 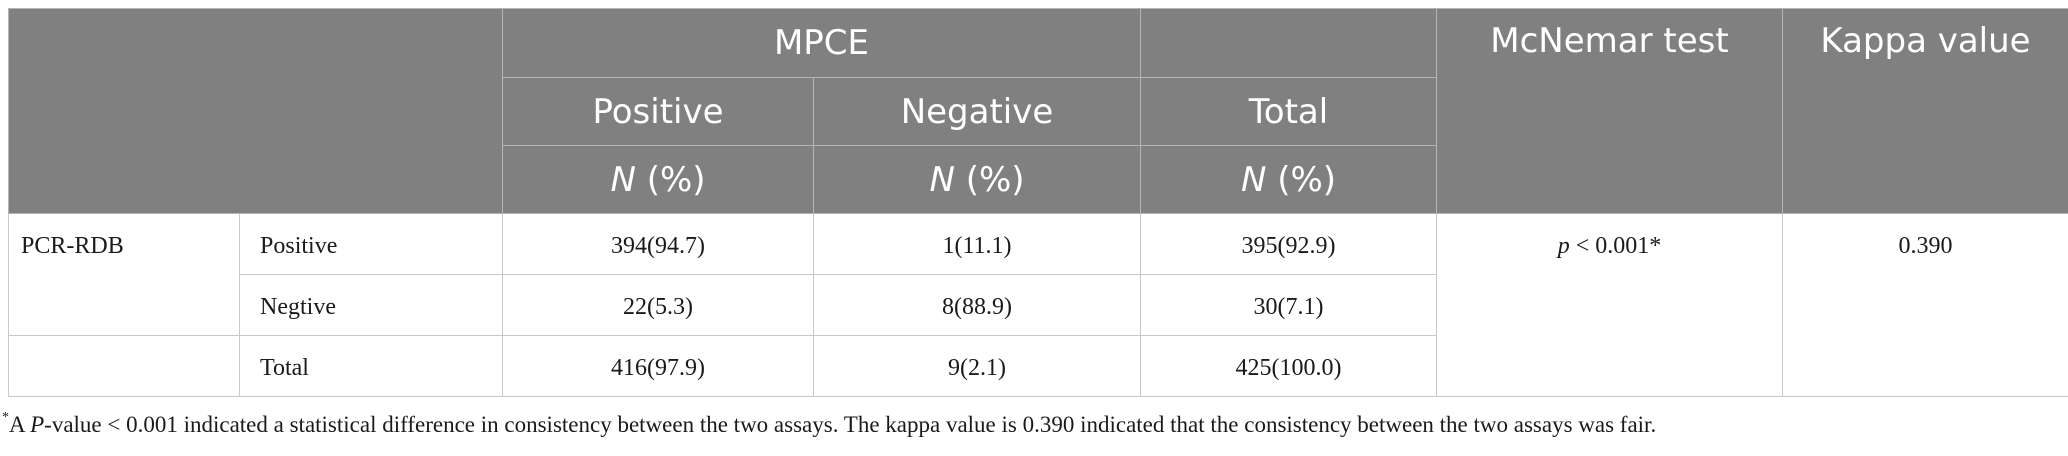 I want to click on table-row: Negtive 22(5.3) 8(88.9) 30(7.1), so click(x=1038, y=305).